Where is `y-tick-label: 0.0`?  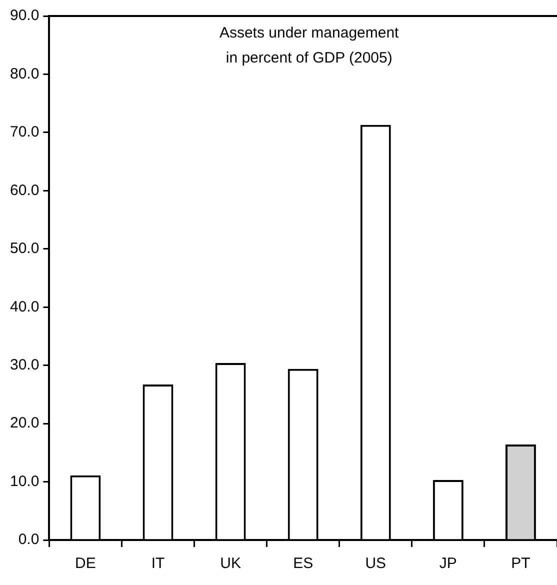
y-tick-label: 0.0 is located at coordinates (29, 539).